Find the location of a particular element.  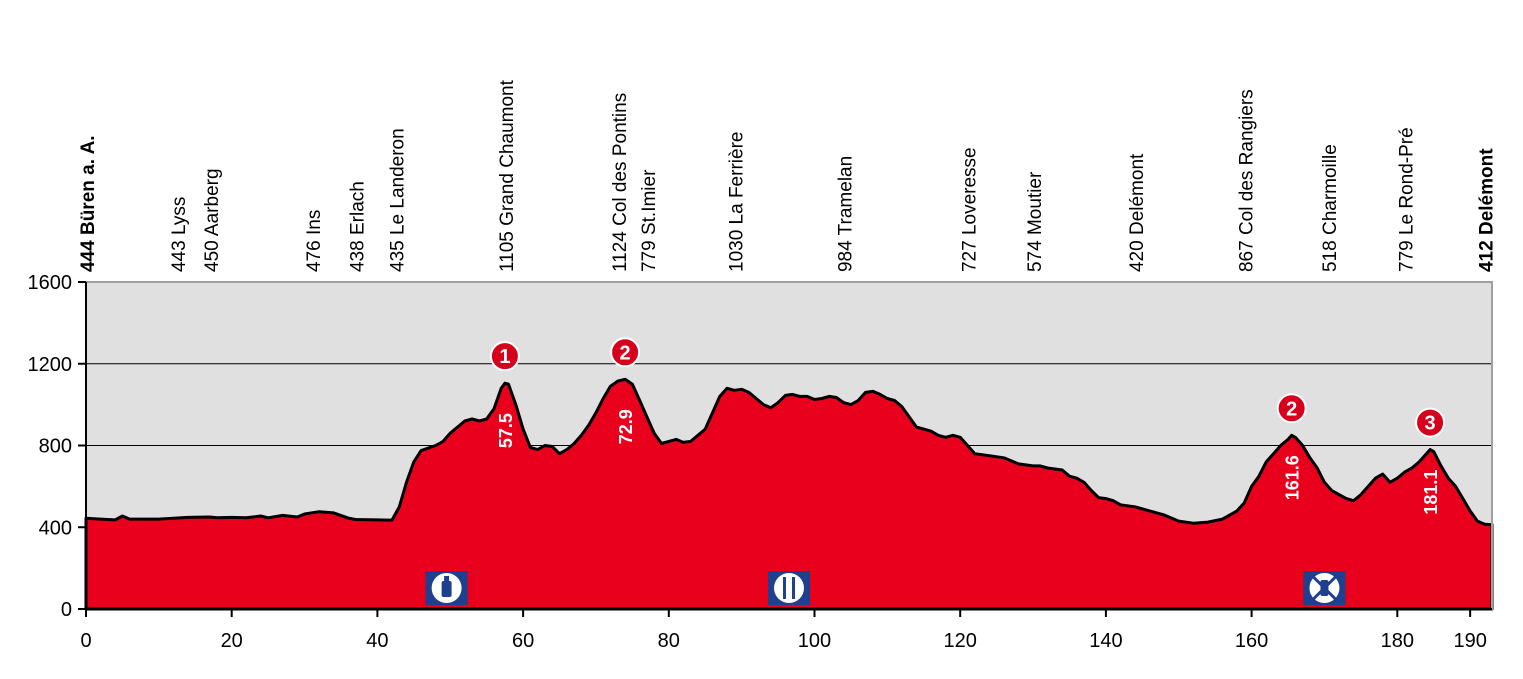

bottle-feed-icon is located at coordinates (446, 588).